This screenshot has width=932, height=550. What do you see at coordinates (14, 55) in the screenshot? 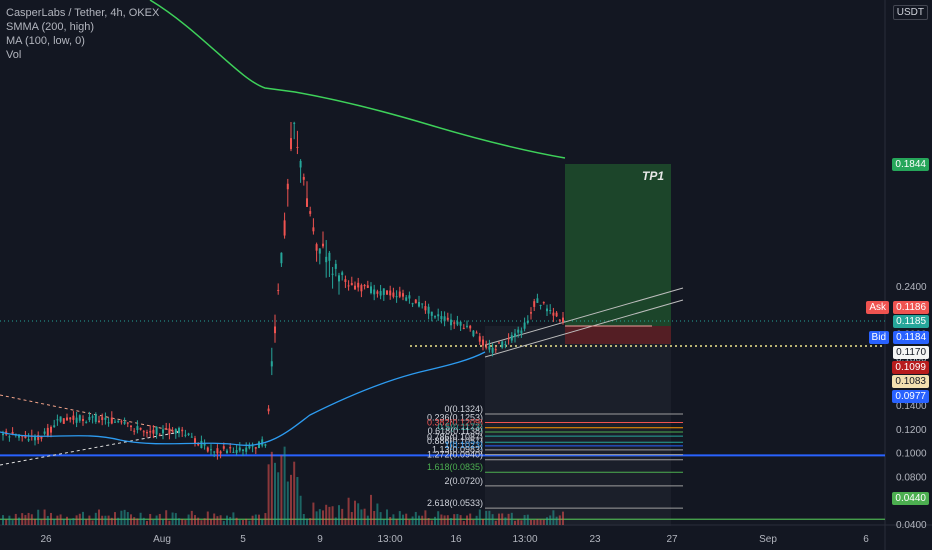
I see `volume-indicator-label: Vol` at bounding box center [14, 55].